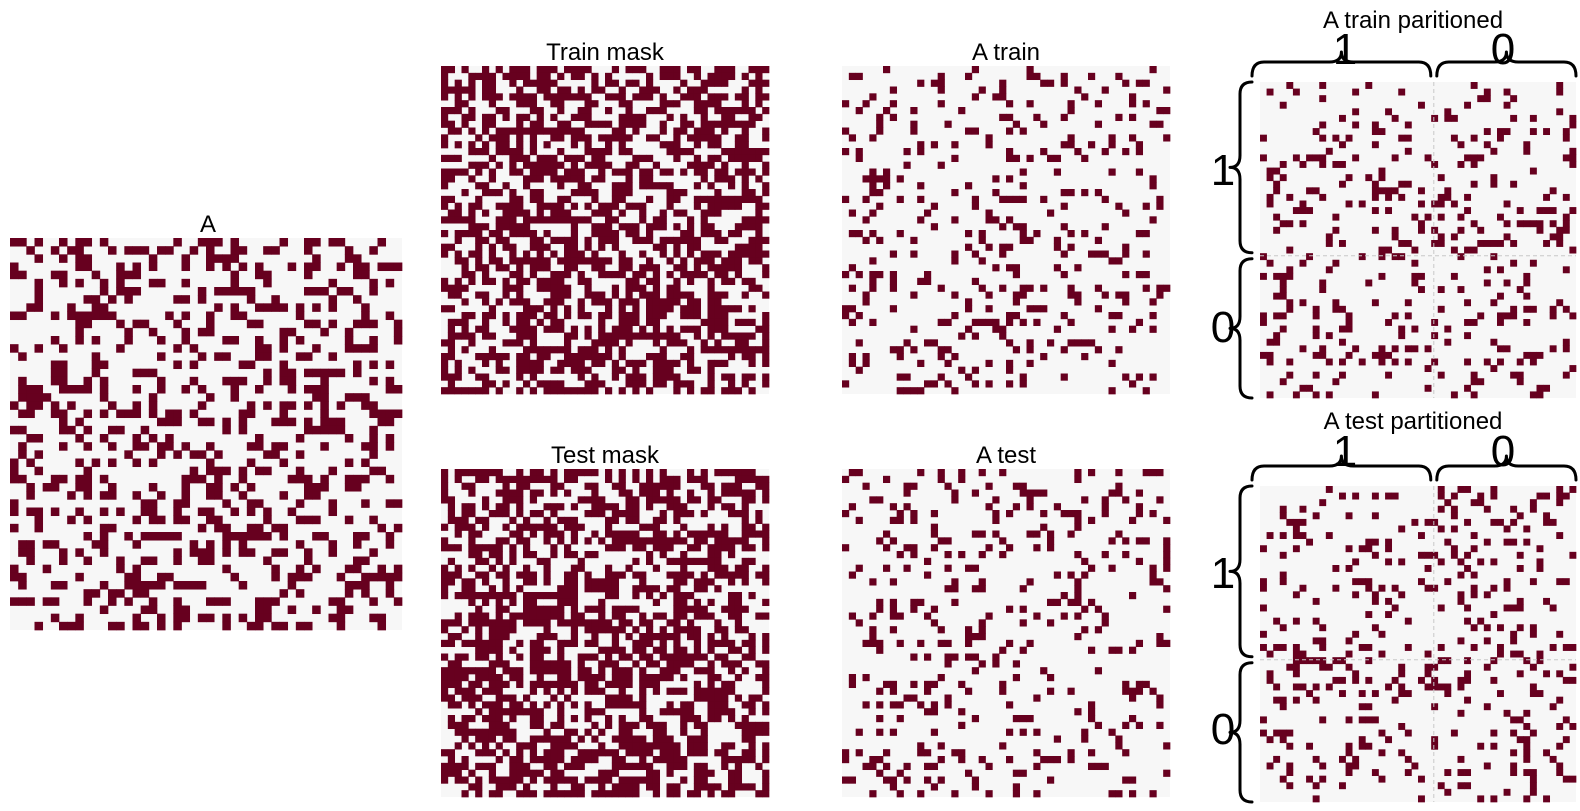 The width and height of the screenshot is (1580, 811). Describe the element at coordinates (605, 230) in the screenshot. I see `heatmap-train-mask` at that location.